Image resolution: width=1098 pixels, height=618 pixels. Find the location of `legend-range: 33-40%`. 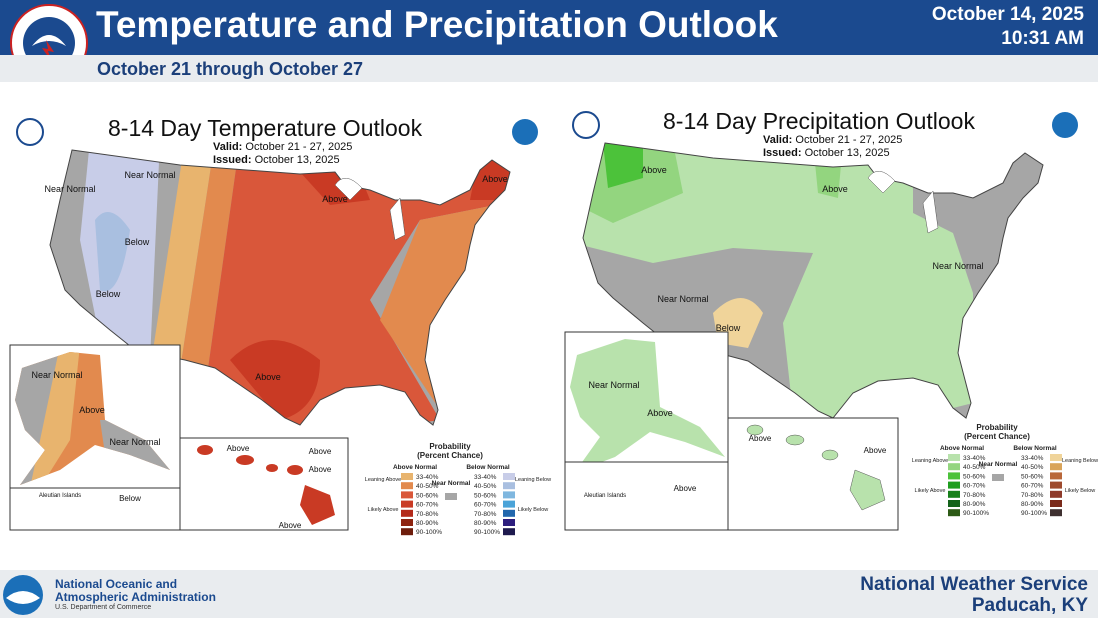

legend-range: 33-40% is located at coordinates (485, 477).